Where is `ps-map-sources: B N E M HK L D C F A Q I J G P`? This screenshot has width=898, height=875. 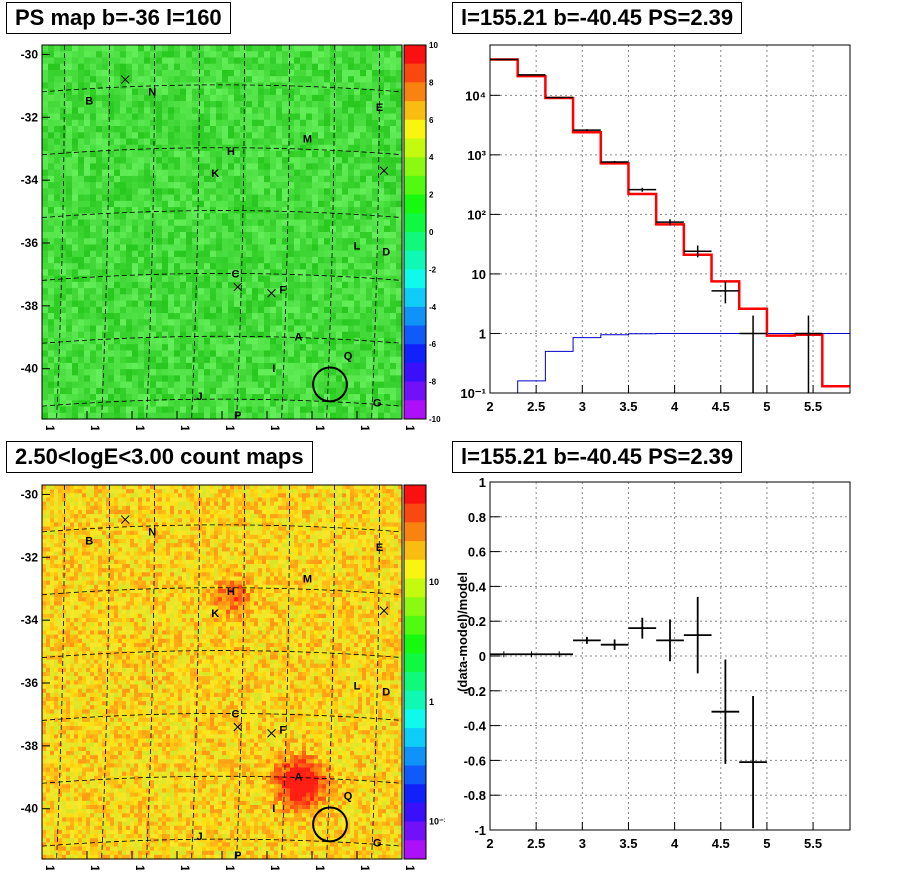 ps-map-sources: B N E M HK L D C F A Q I J G P is located at coordinates (237, 248).